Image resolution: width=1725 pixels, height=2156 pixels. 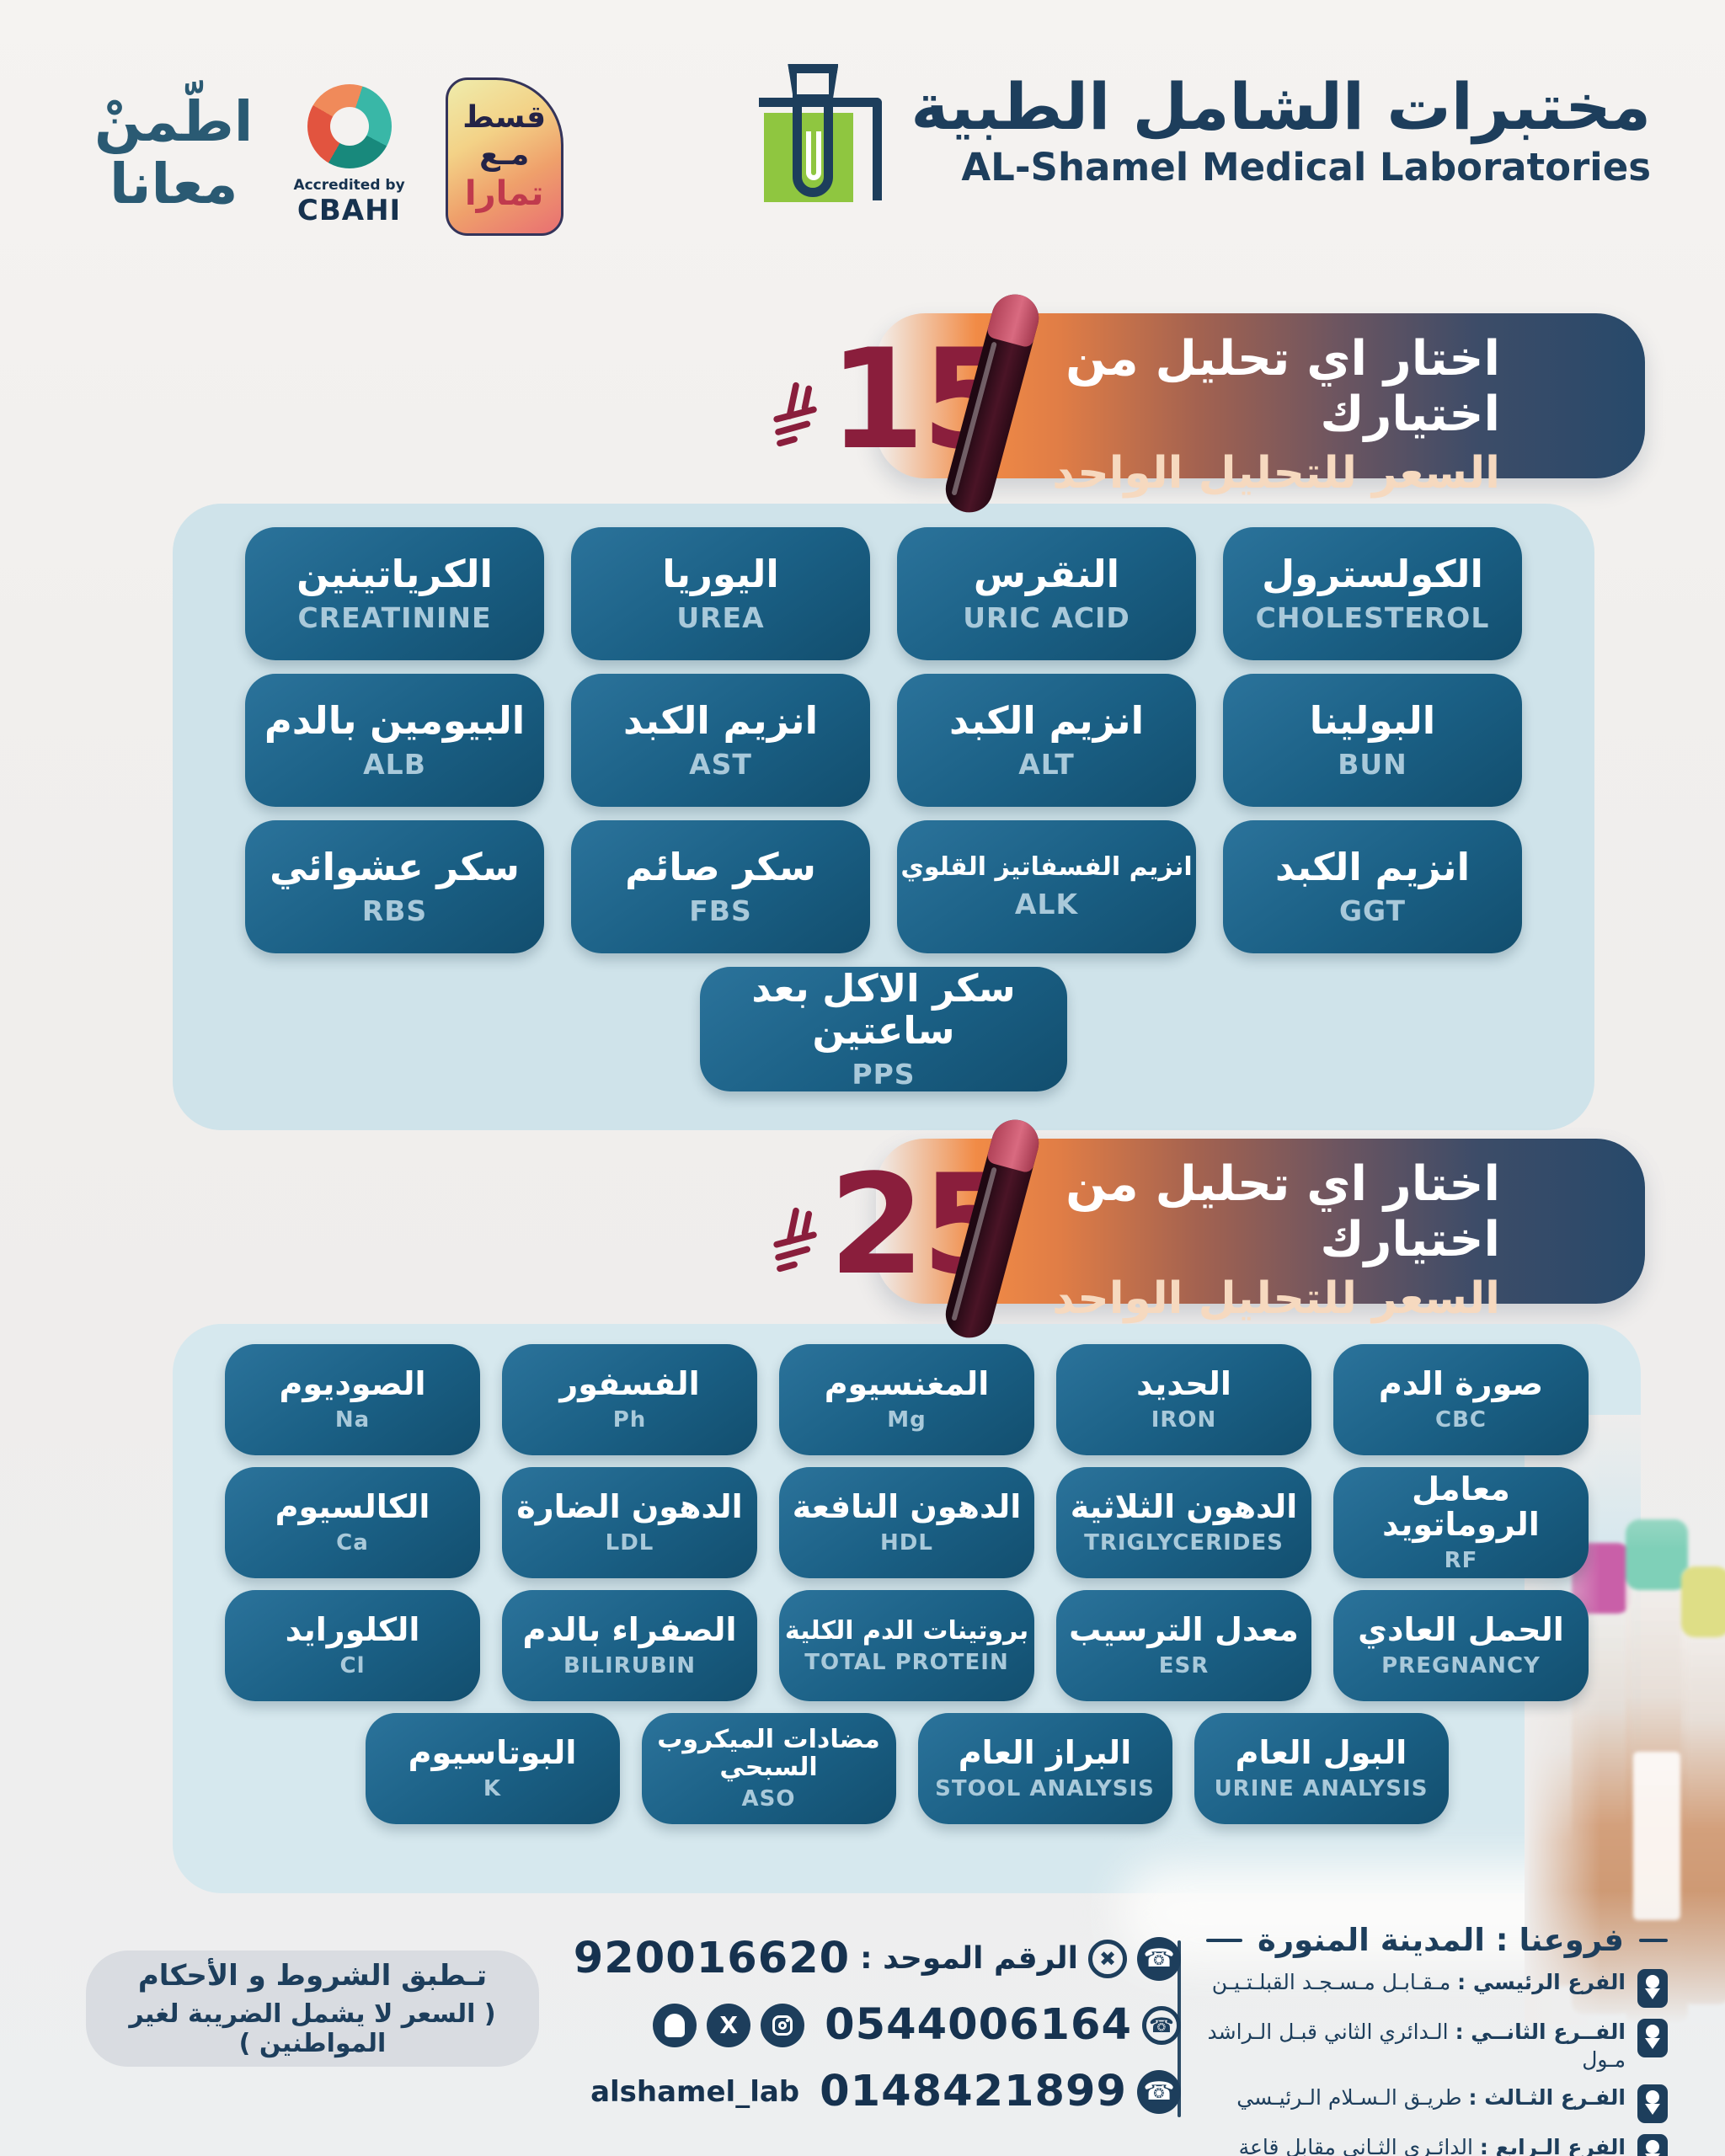 I want to click on whatsapp-row: ☎ 0544006164 X, so click(x=917, y=2025).